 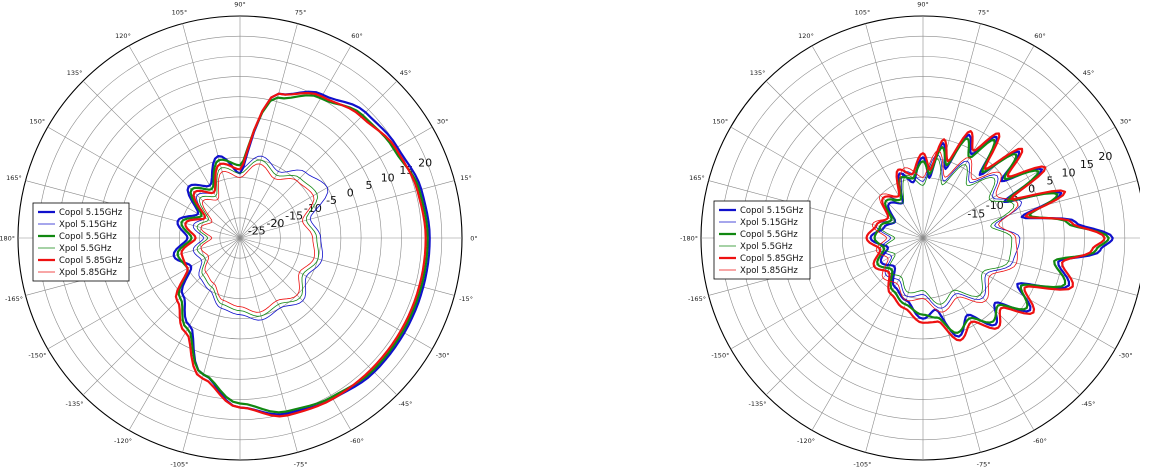 I want to click on angle-tick-label: 15°, so click(x=466, y=178).